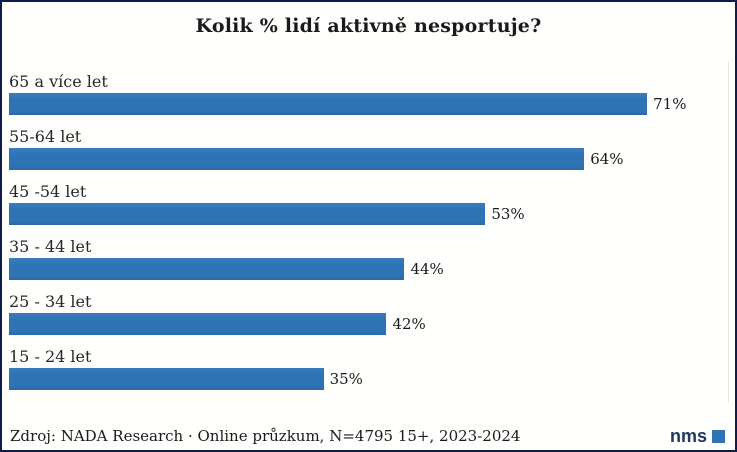  I want to click on chart-title: Kolik % lidí aktivně nesportuje?, so click(368, 26).